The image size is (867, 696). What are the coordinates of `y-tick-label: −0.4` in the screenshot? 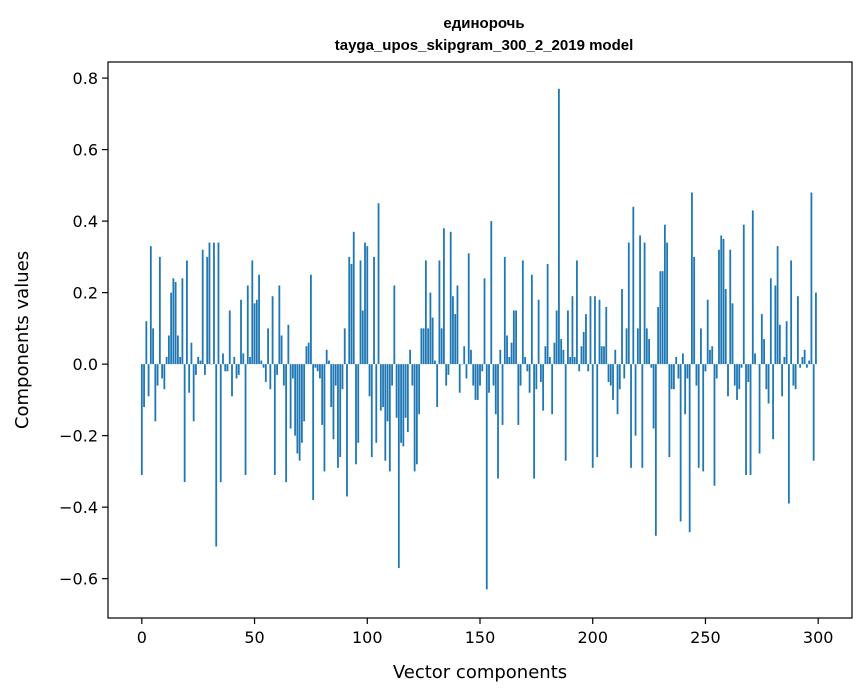 It's located at (78, 507).